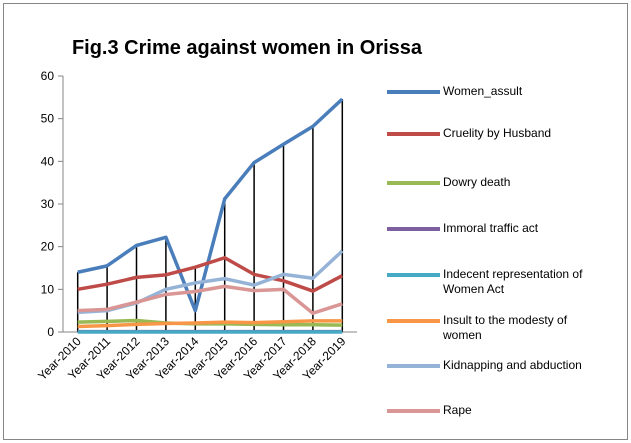 Image resolution: width=631 pixels, height=443 pixels. What do you see at coordinates (48, 161) in the screenshot?
I see `y-tick-label: 40` at bounding box center [48, 161].